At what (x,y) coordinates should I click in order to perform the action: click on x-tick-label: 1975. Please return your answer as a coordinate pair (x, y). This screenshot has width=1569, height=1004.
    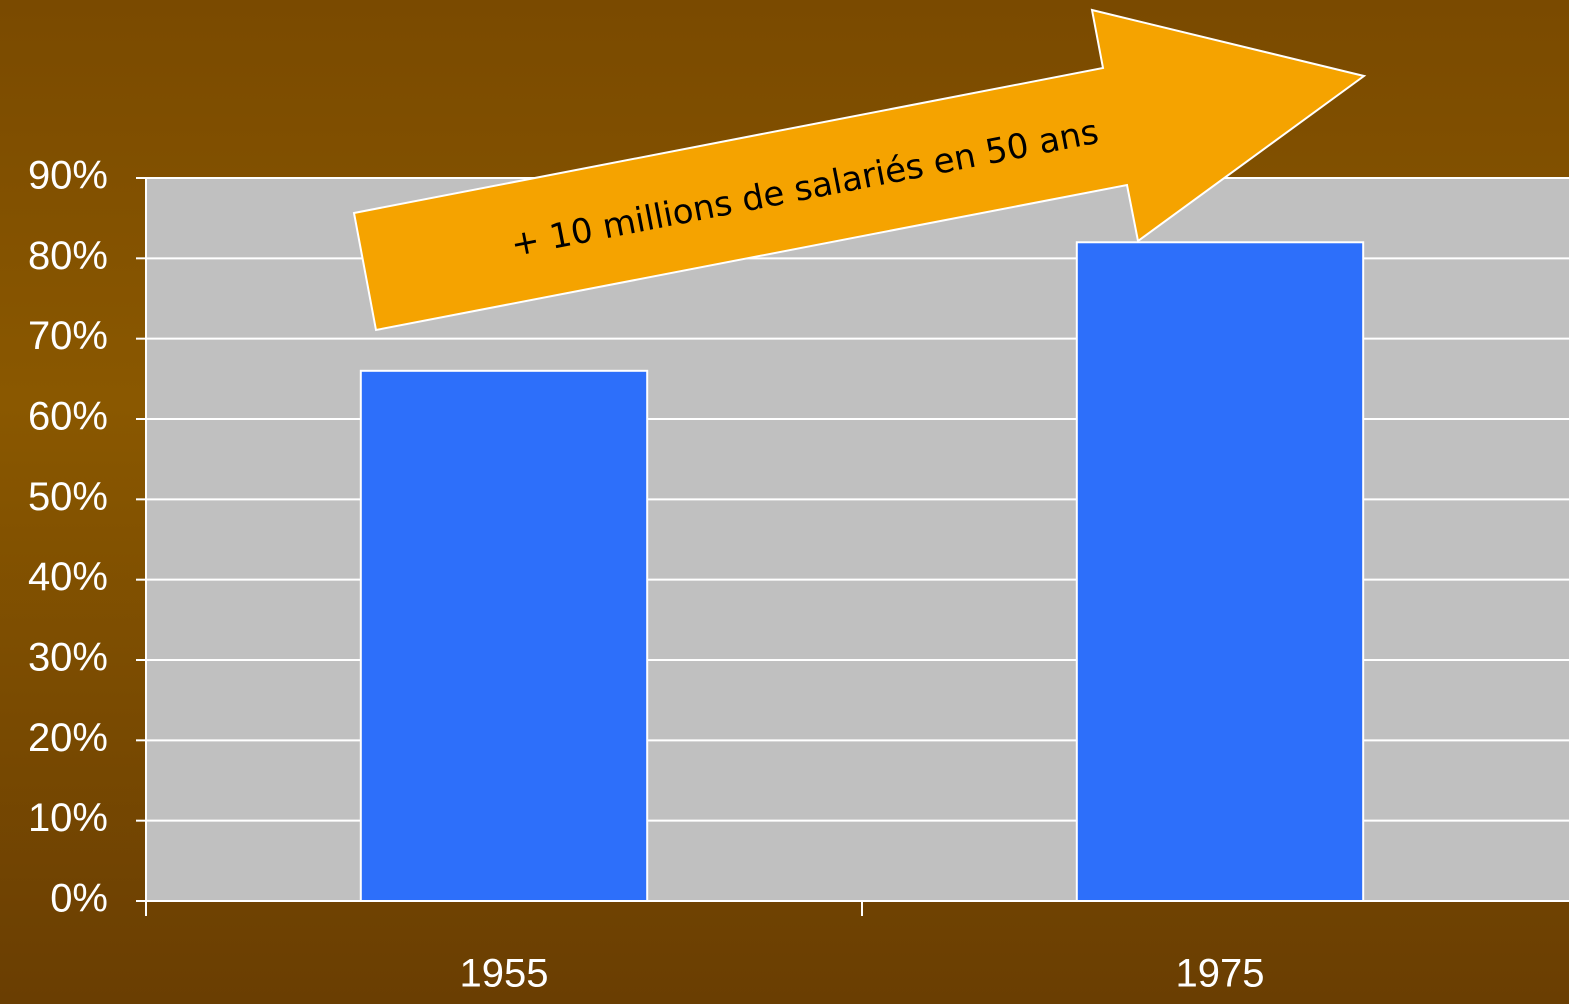
    Looking at the image, I should click on (1220, 974).